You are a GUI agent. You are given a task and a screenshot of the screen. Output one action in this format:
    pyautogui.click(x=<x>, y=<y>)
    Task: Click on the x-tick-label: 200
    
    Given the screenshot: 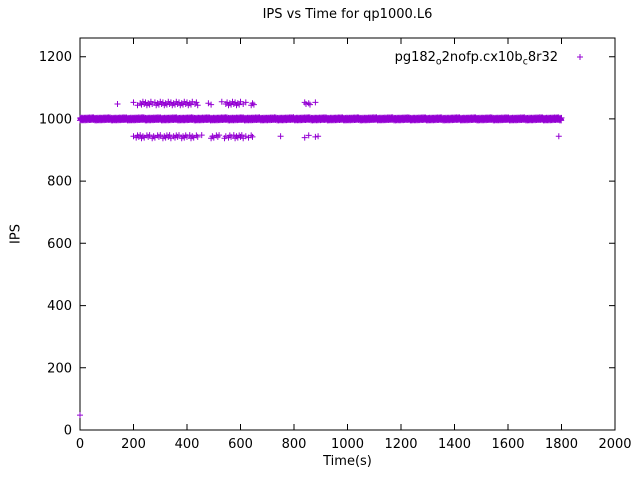 What is the action you would take?
    pyautogui.click(x=133, y=444)
    